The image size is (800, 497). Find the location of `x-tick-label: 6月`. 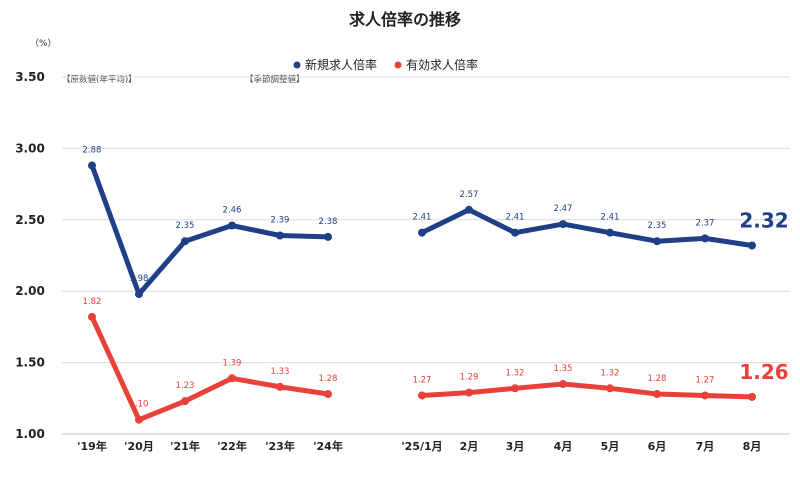

x-tick-label: 6月 is located at coordinates (657, 446).